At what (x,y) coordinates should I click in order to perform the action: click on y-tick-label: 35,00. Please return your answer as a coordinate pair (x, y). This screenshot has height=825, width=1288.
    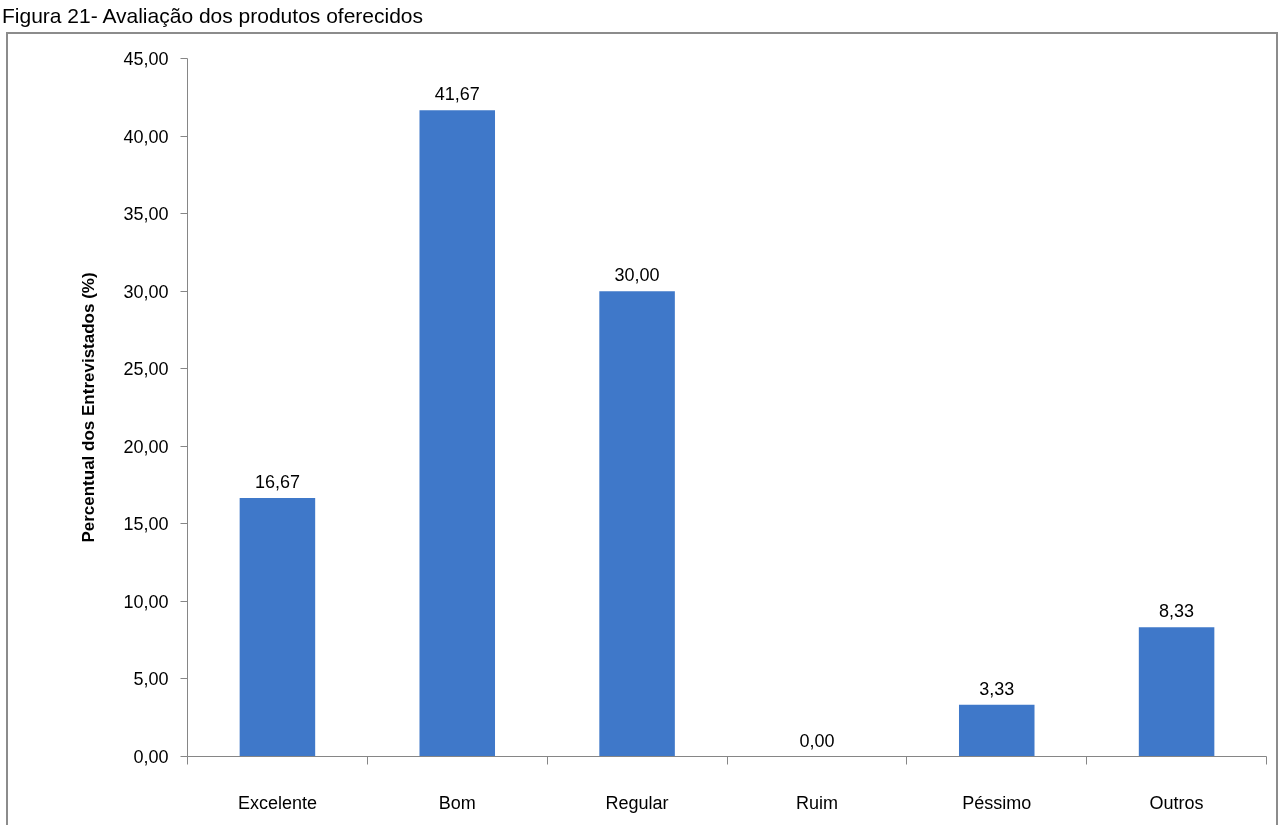
    Looking at the image, I should click on (146, 214).